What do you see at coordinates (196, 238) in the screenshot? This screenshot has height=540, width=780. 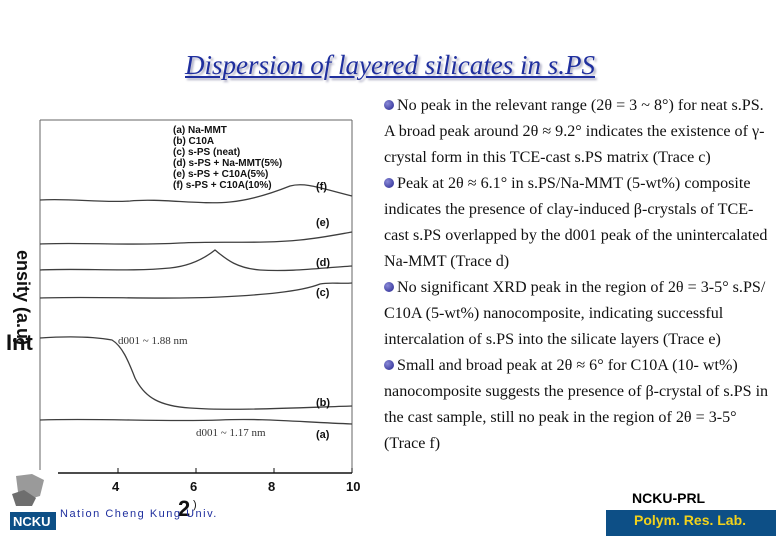 I see `trace-e` at bounding box center [196, 238].